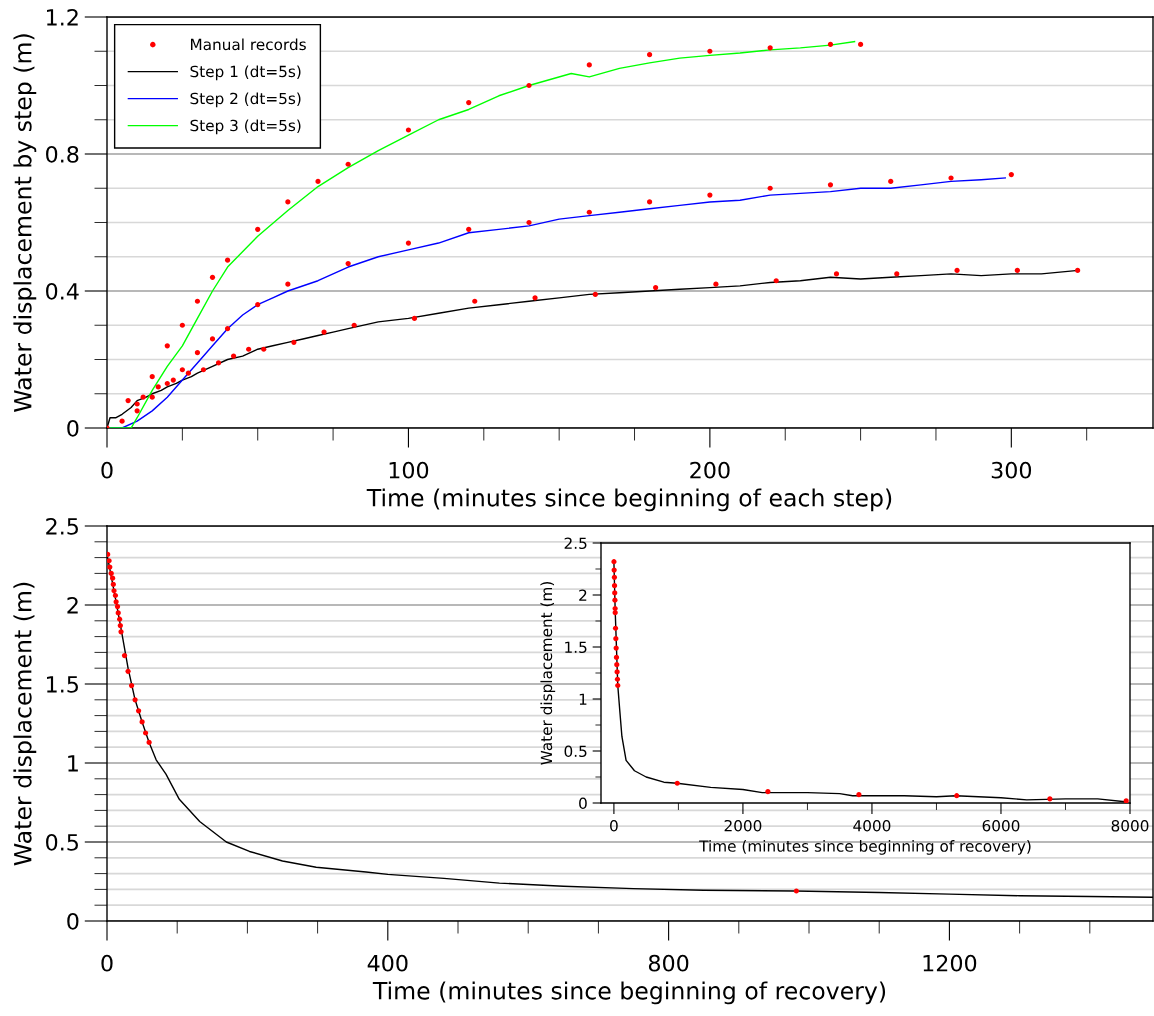 This screenshot has width=1154, height=1016. I want to click on x-tick-label: 300, so click(1011, 470).